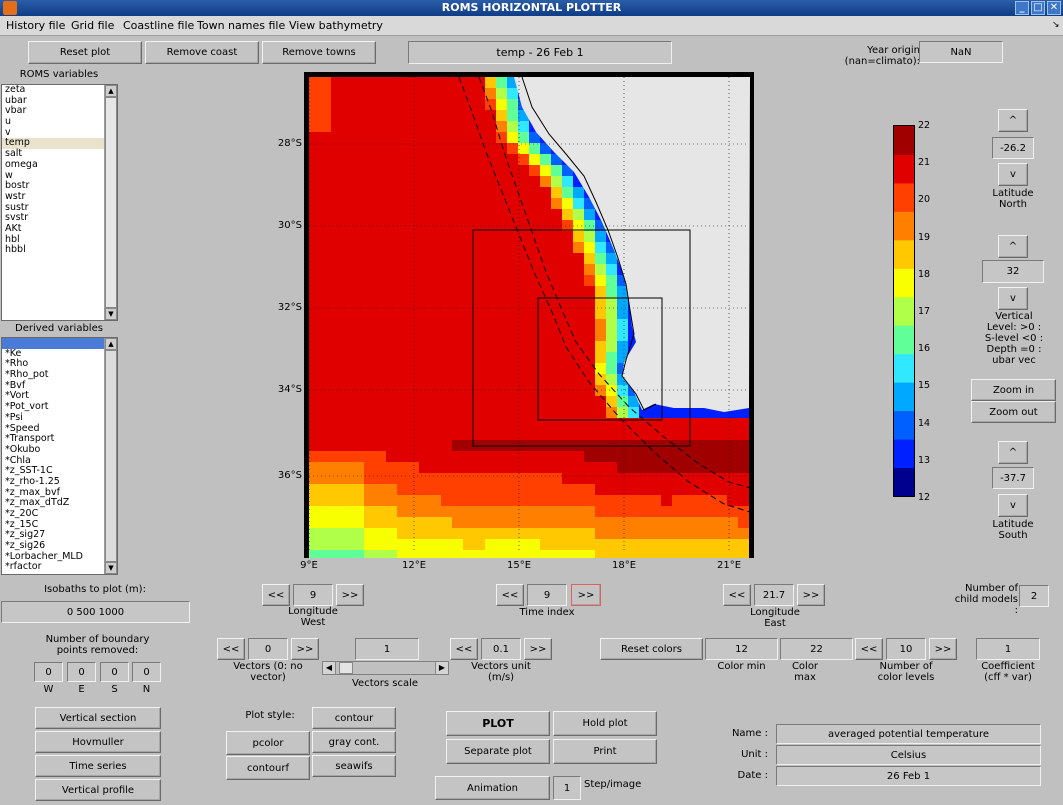 The image size is (1063, 805). What do you see at coordinates (17, 186) in the screenshot?
I see `roms-variable-item: bostr` at bounding box center [17, 186].